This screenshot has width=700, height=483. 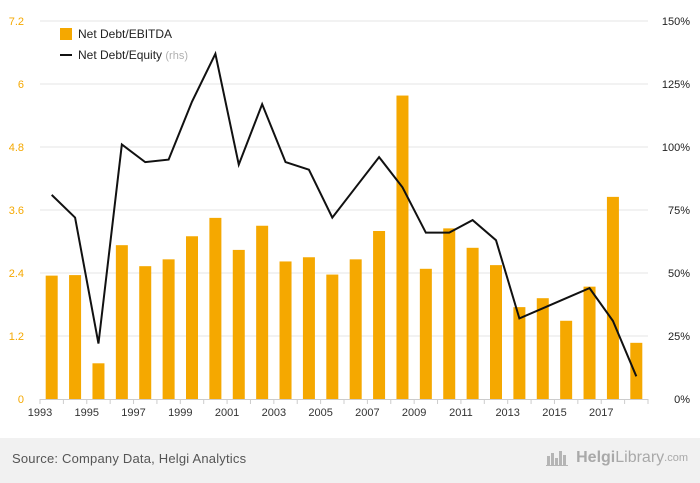 I want to click on brand-logo: Helgi Library .com, so click(x=617, y=458).